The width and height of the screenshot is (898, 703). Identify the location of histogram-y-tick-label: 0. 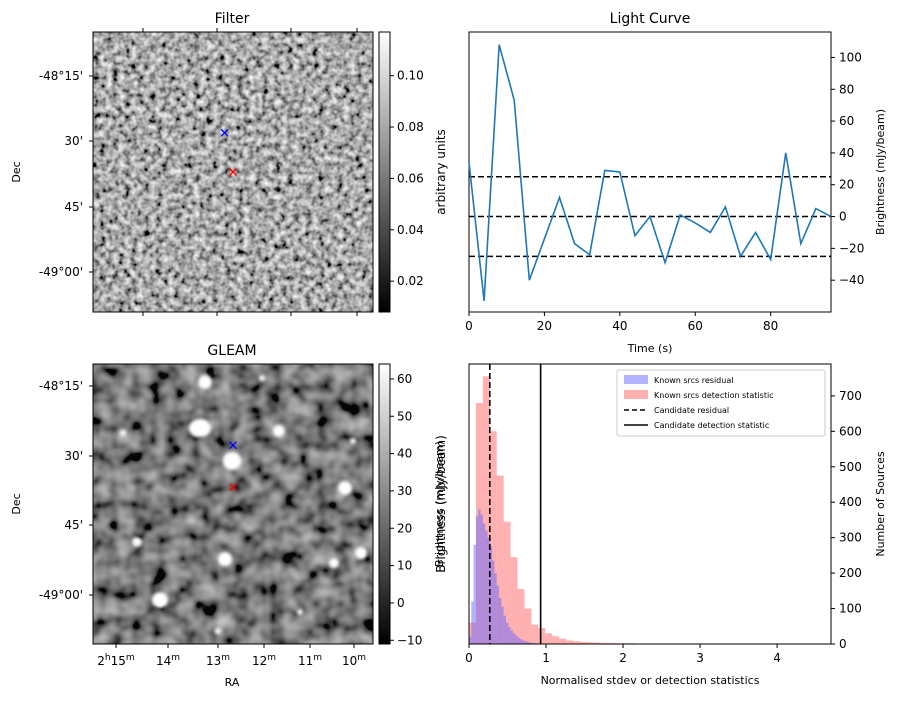
(843, 644).